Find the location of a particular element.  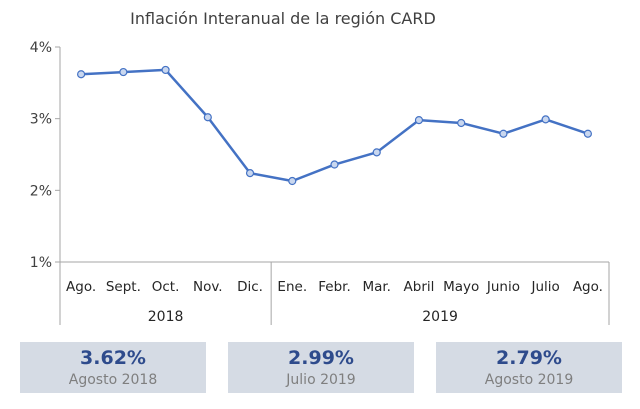

x-year-label: 2019 is located at coordinates (440, 317).